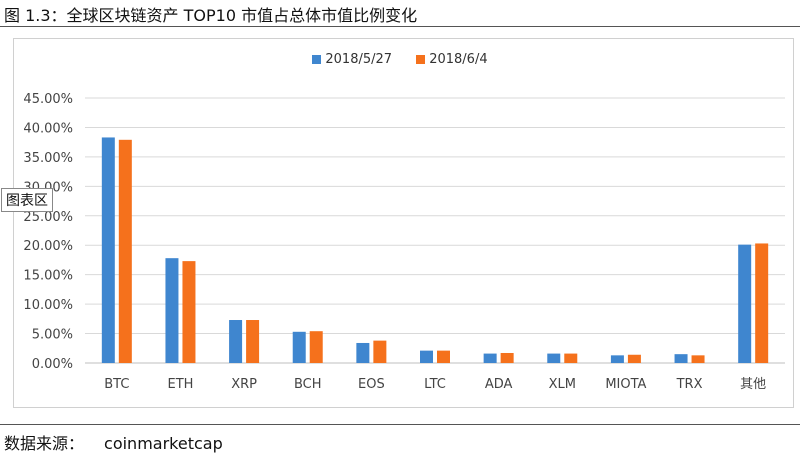  I want to click on y-tick-label: 45.00%, so click(48, 99).